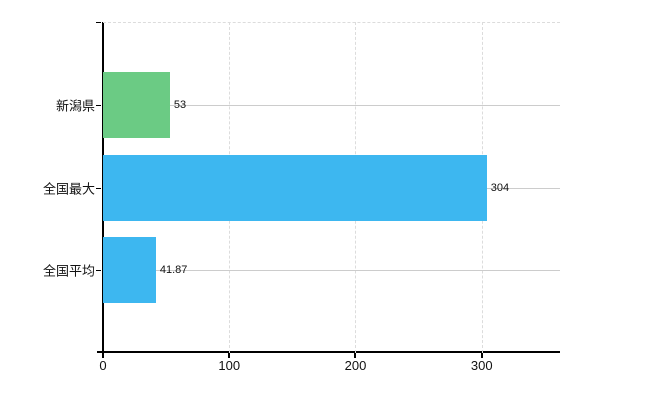  What do you see at coordinates (500, 188) in the screenshot?
I see `bar-value-label: 304` at bounding box center [500, 188].